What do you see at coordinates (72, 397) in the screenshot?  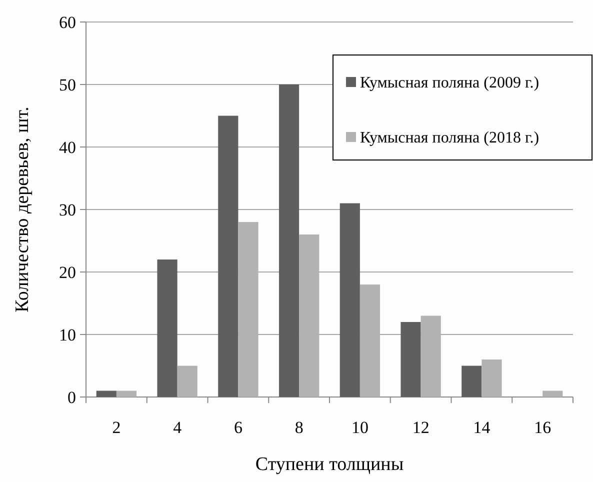 I see `y-tick-label: 0` at bounding box center [72, 397].